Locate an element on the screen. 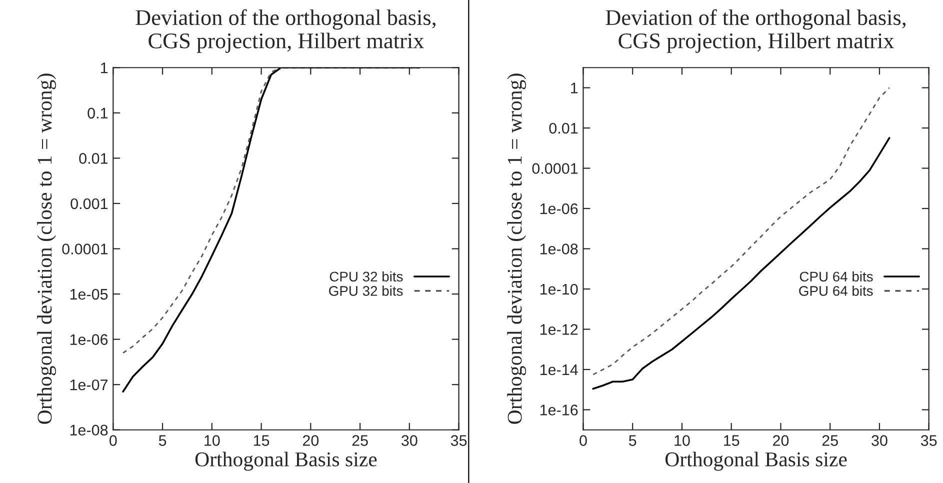 This screenshot has width=943, height=483. y-tick-label: 1e-16 is located at coordinates (559, 410).